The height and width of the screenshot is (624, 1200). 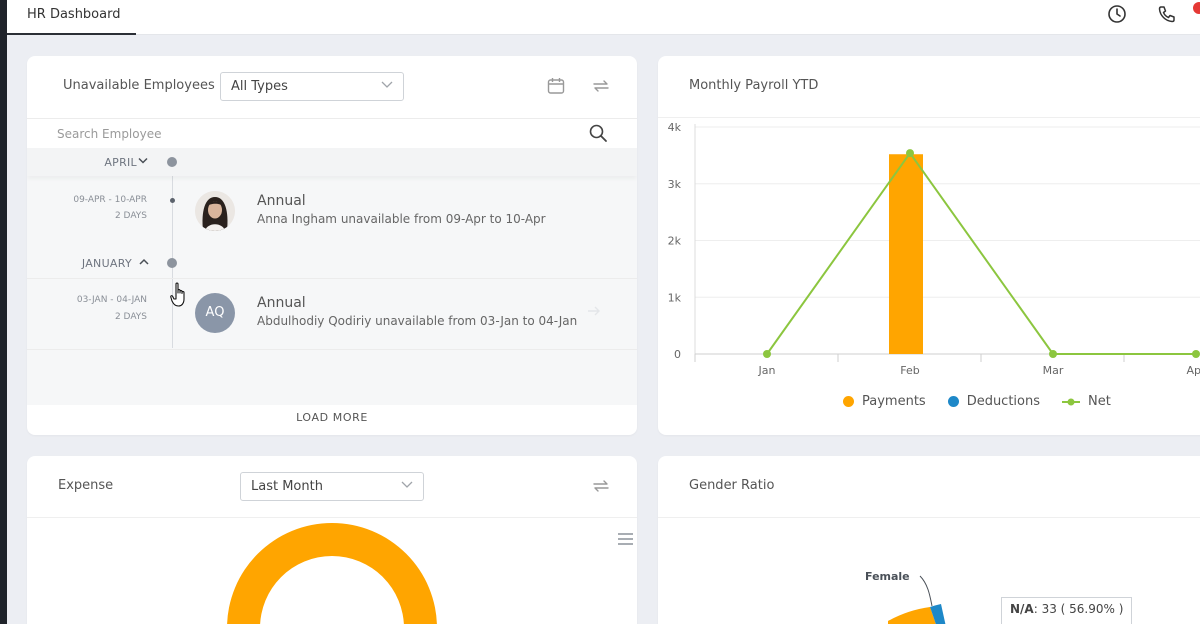 I want to click on entry-date-range: 03-JAN - 04-JAN, so click(x=111, y=300).